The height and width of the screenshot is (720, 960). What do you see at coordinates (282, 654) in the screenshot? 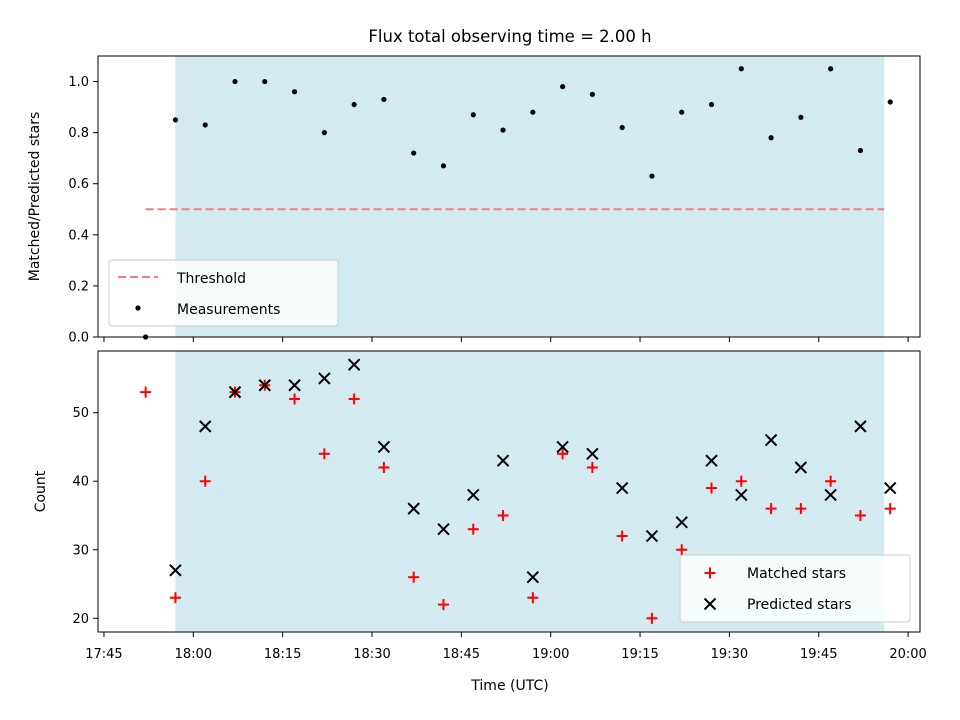
I see `x-tick-label: 18:15` at bounding box center [282, 654].